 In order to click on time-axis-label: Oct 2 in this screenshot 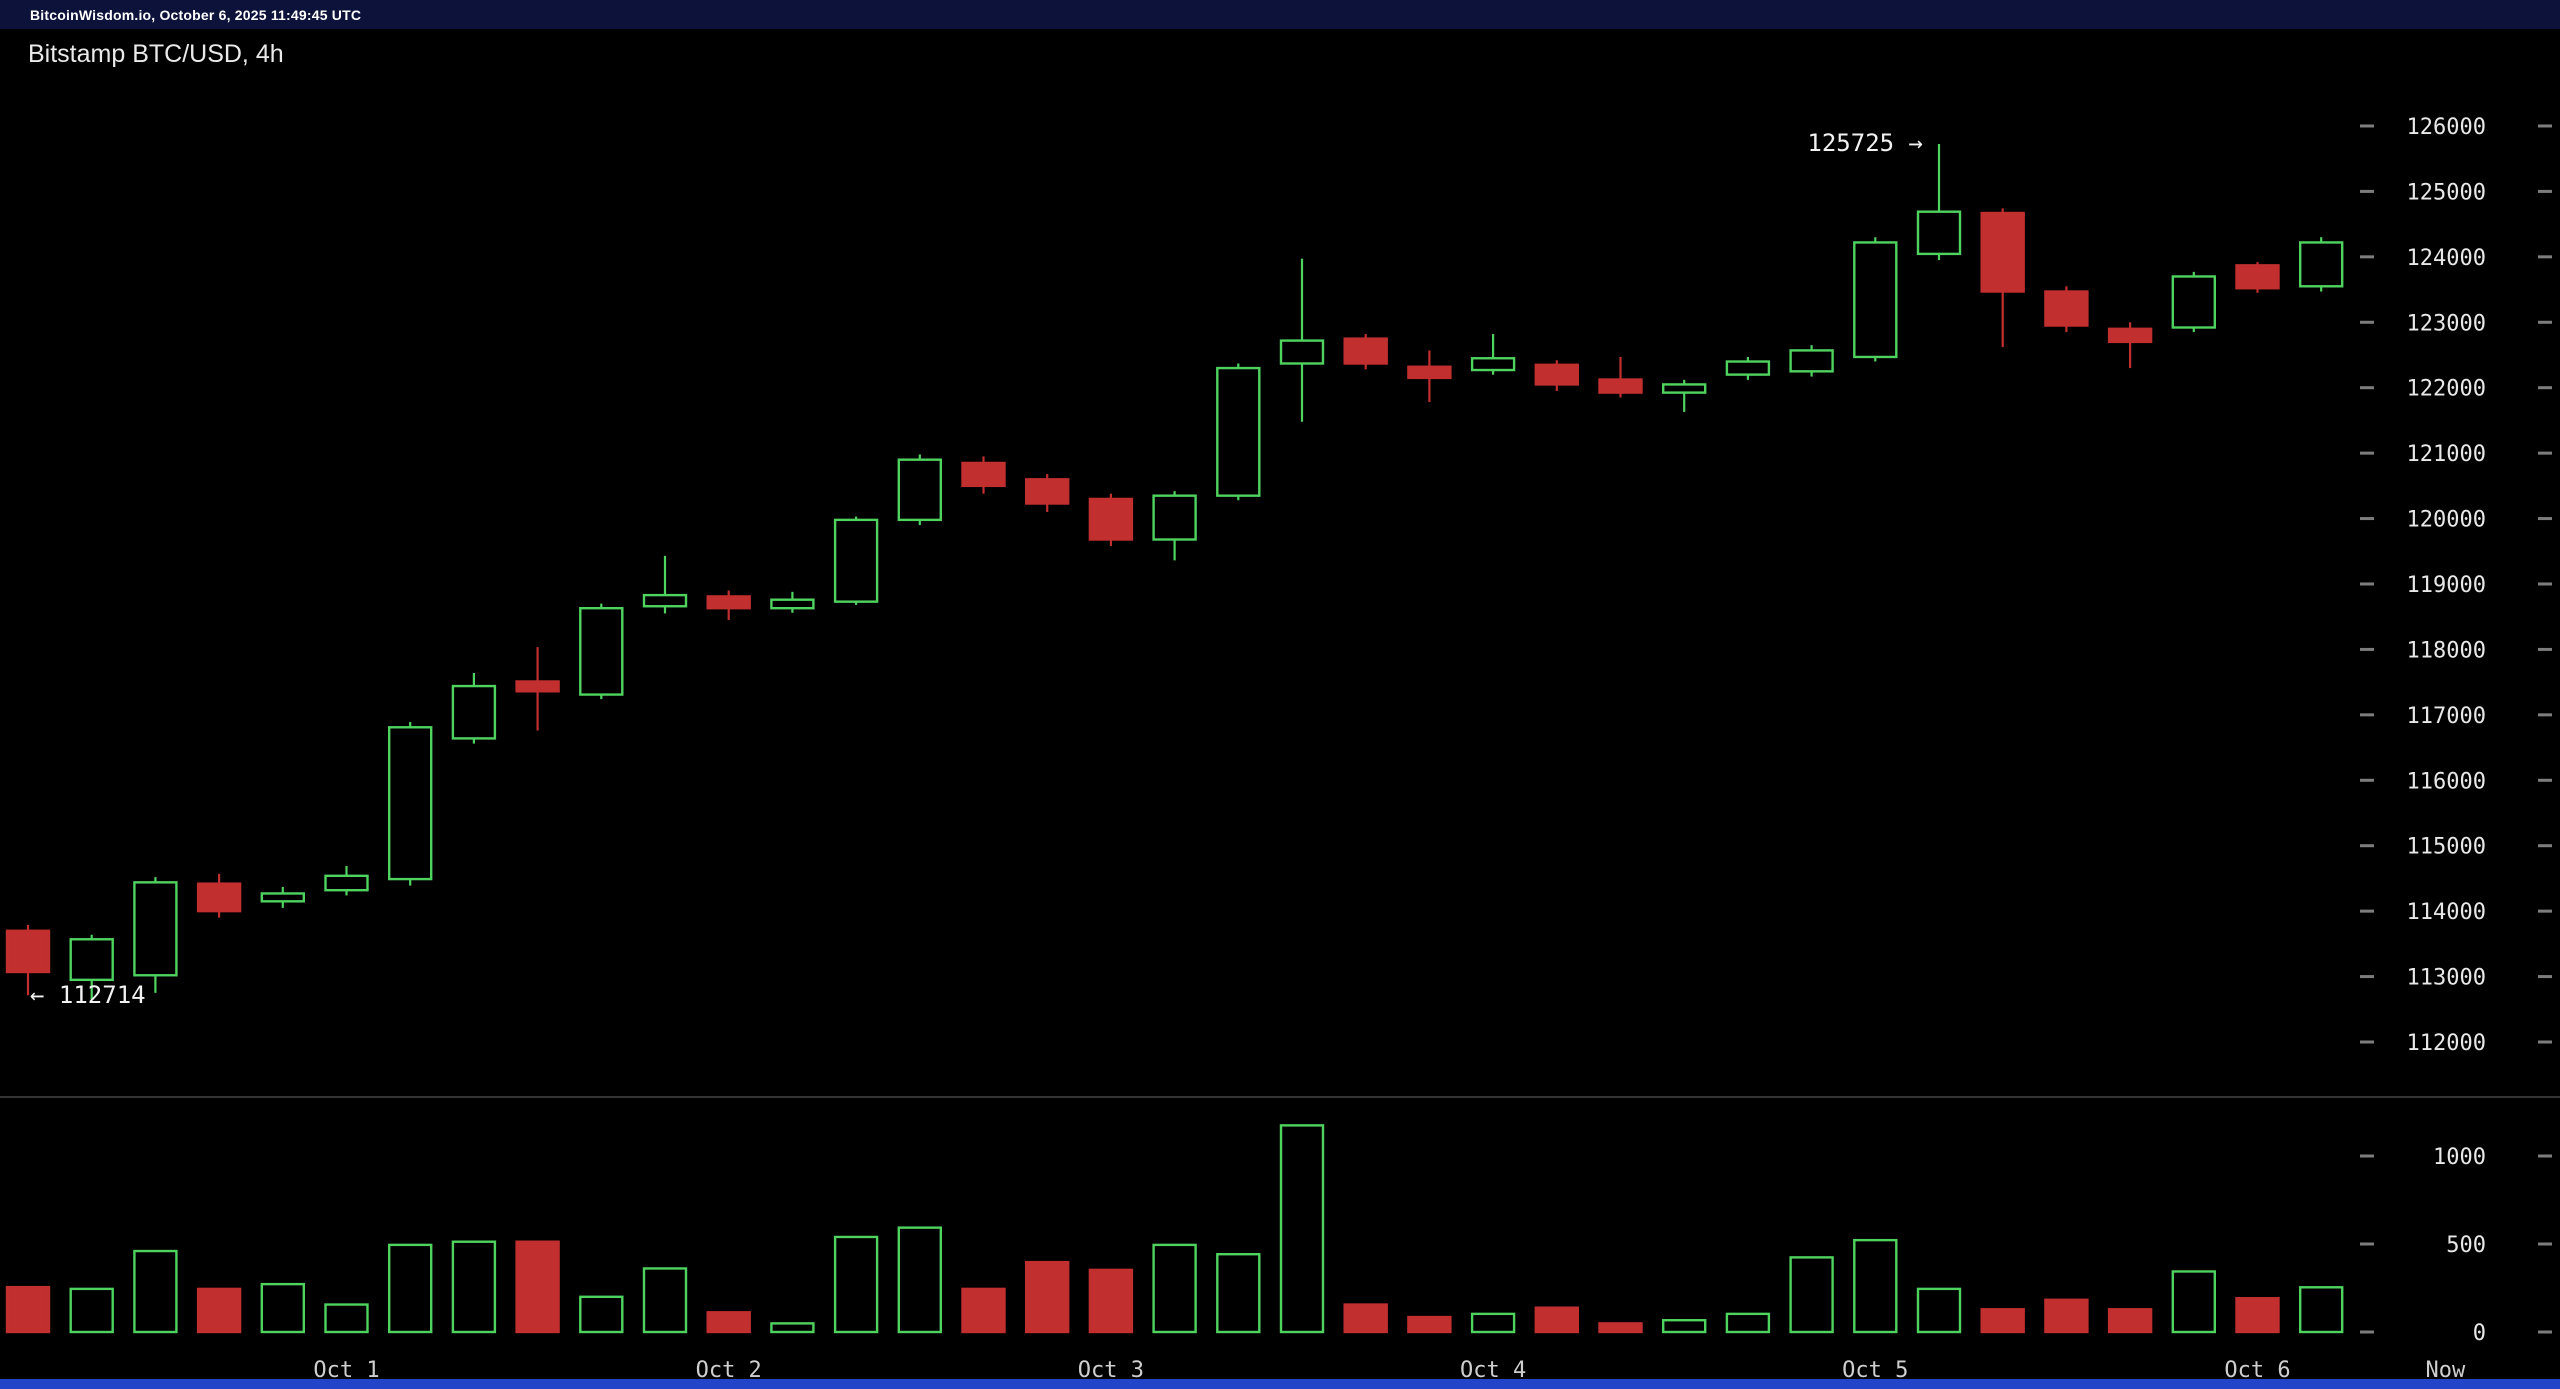, I will do `click(729, 1370)`.